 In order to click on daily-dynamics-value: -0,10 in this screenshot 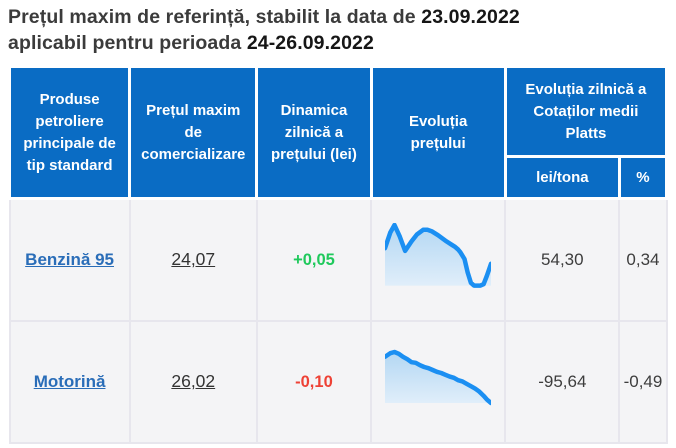, I will do `click(314, 381)`.